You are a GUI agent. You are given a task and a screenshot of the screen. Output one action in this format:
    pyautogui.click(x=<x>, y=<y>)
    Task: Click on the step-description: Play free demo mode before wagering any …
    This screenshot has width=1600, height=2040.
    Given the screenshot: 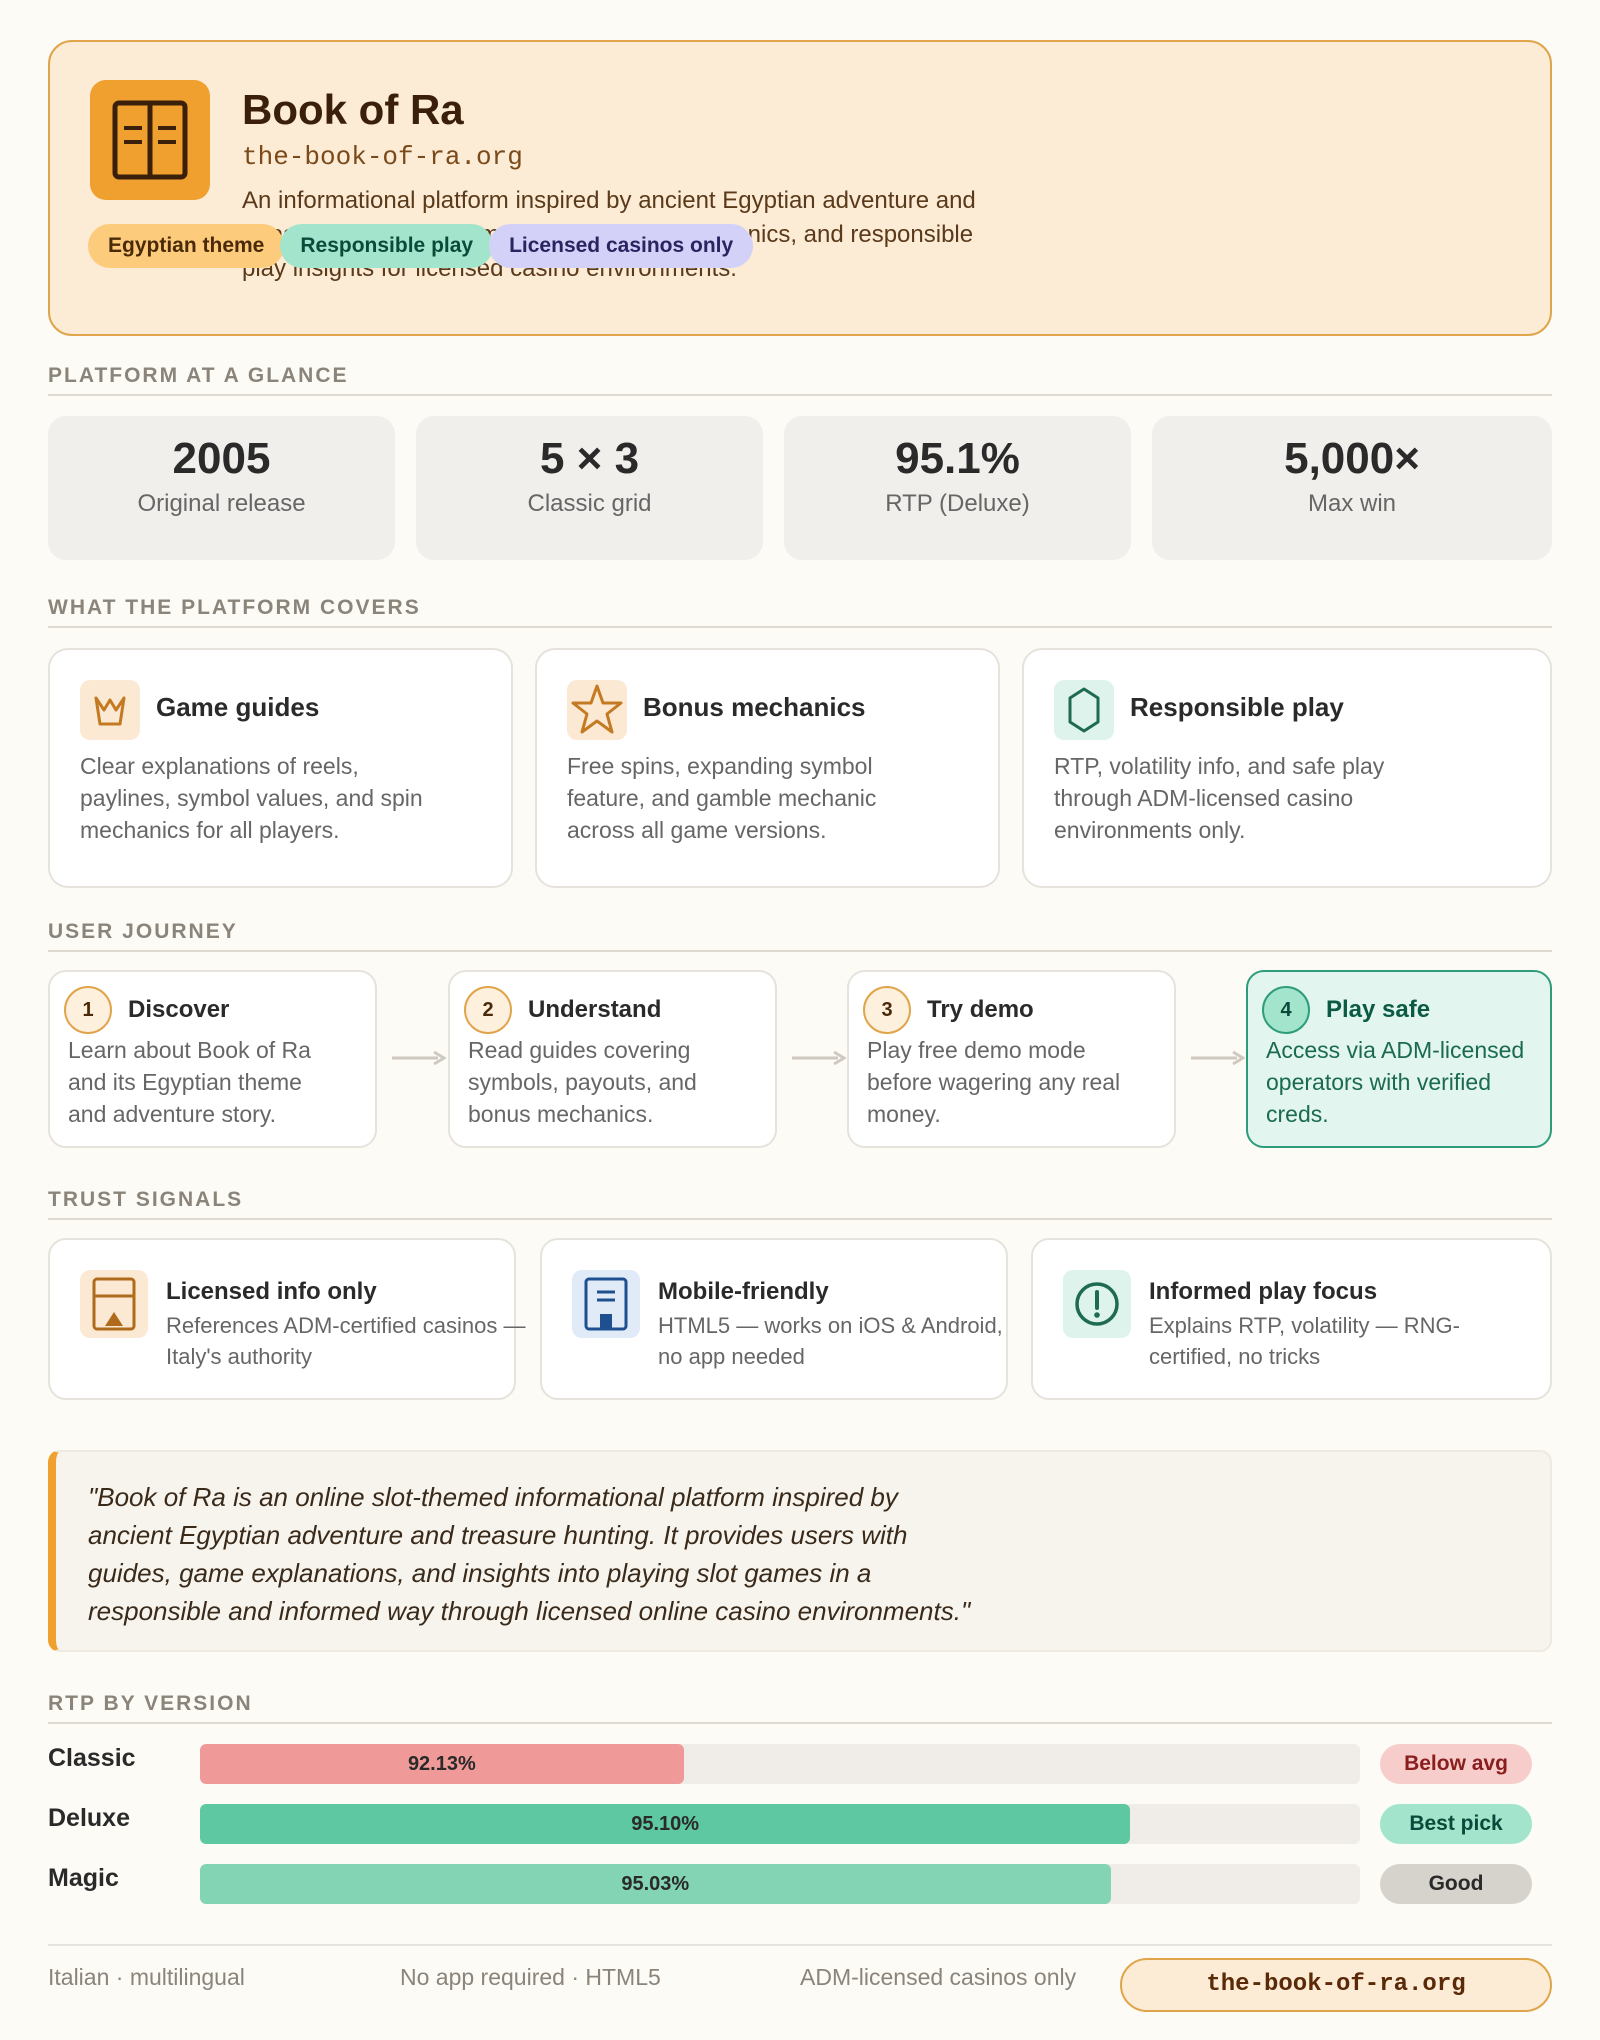 What is the action you would take?
    pyautogui.click(x=994, y=1082)
    